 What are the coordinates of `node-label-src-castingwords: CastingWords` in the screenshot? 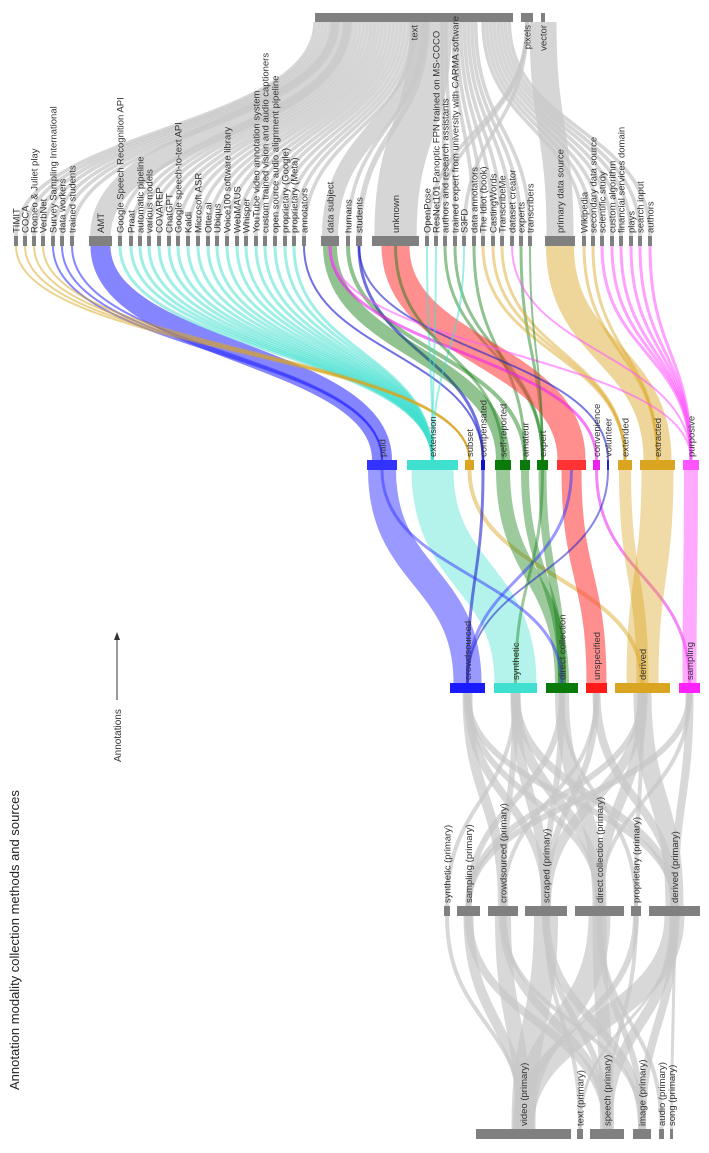 It's located at (494, 203).